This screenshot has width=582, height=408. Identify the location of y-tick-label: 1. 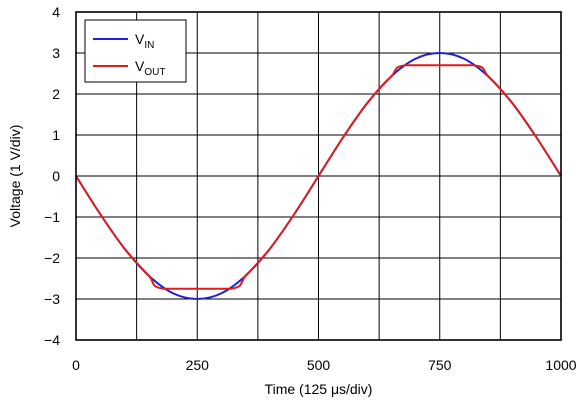
(56, 135).